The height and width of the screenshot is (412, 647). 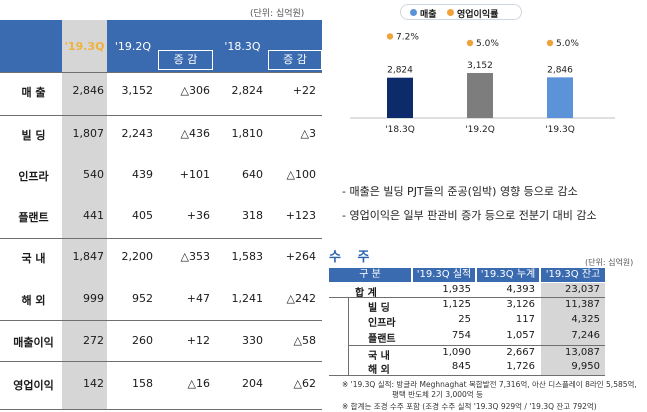 What do you see at coordinates (137, 133) in the screenshot?
I see `cell-19-2q: 2,243` at bounding box center [137, 133].